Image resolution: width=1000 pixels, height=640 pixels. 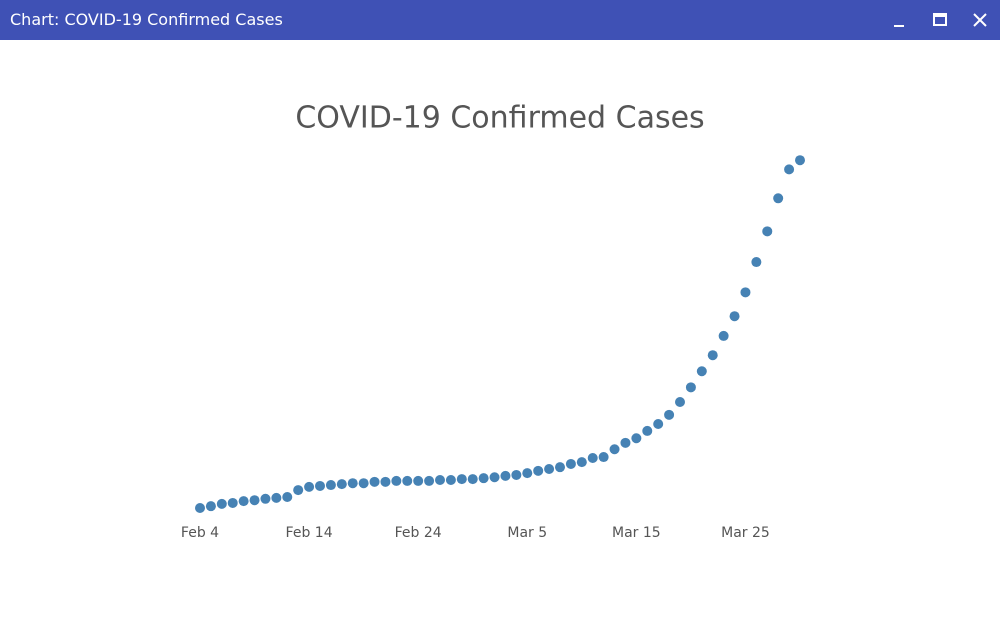 What do you see at coordinates (527, 533) in the screenshot?
I see `x-tick-label: Mar 5` at bounding box center [527, 533].